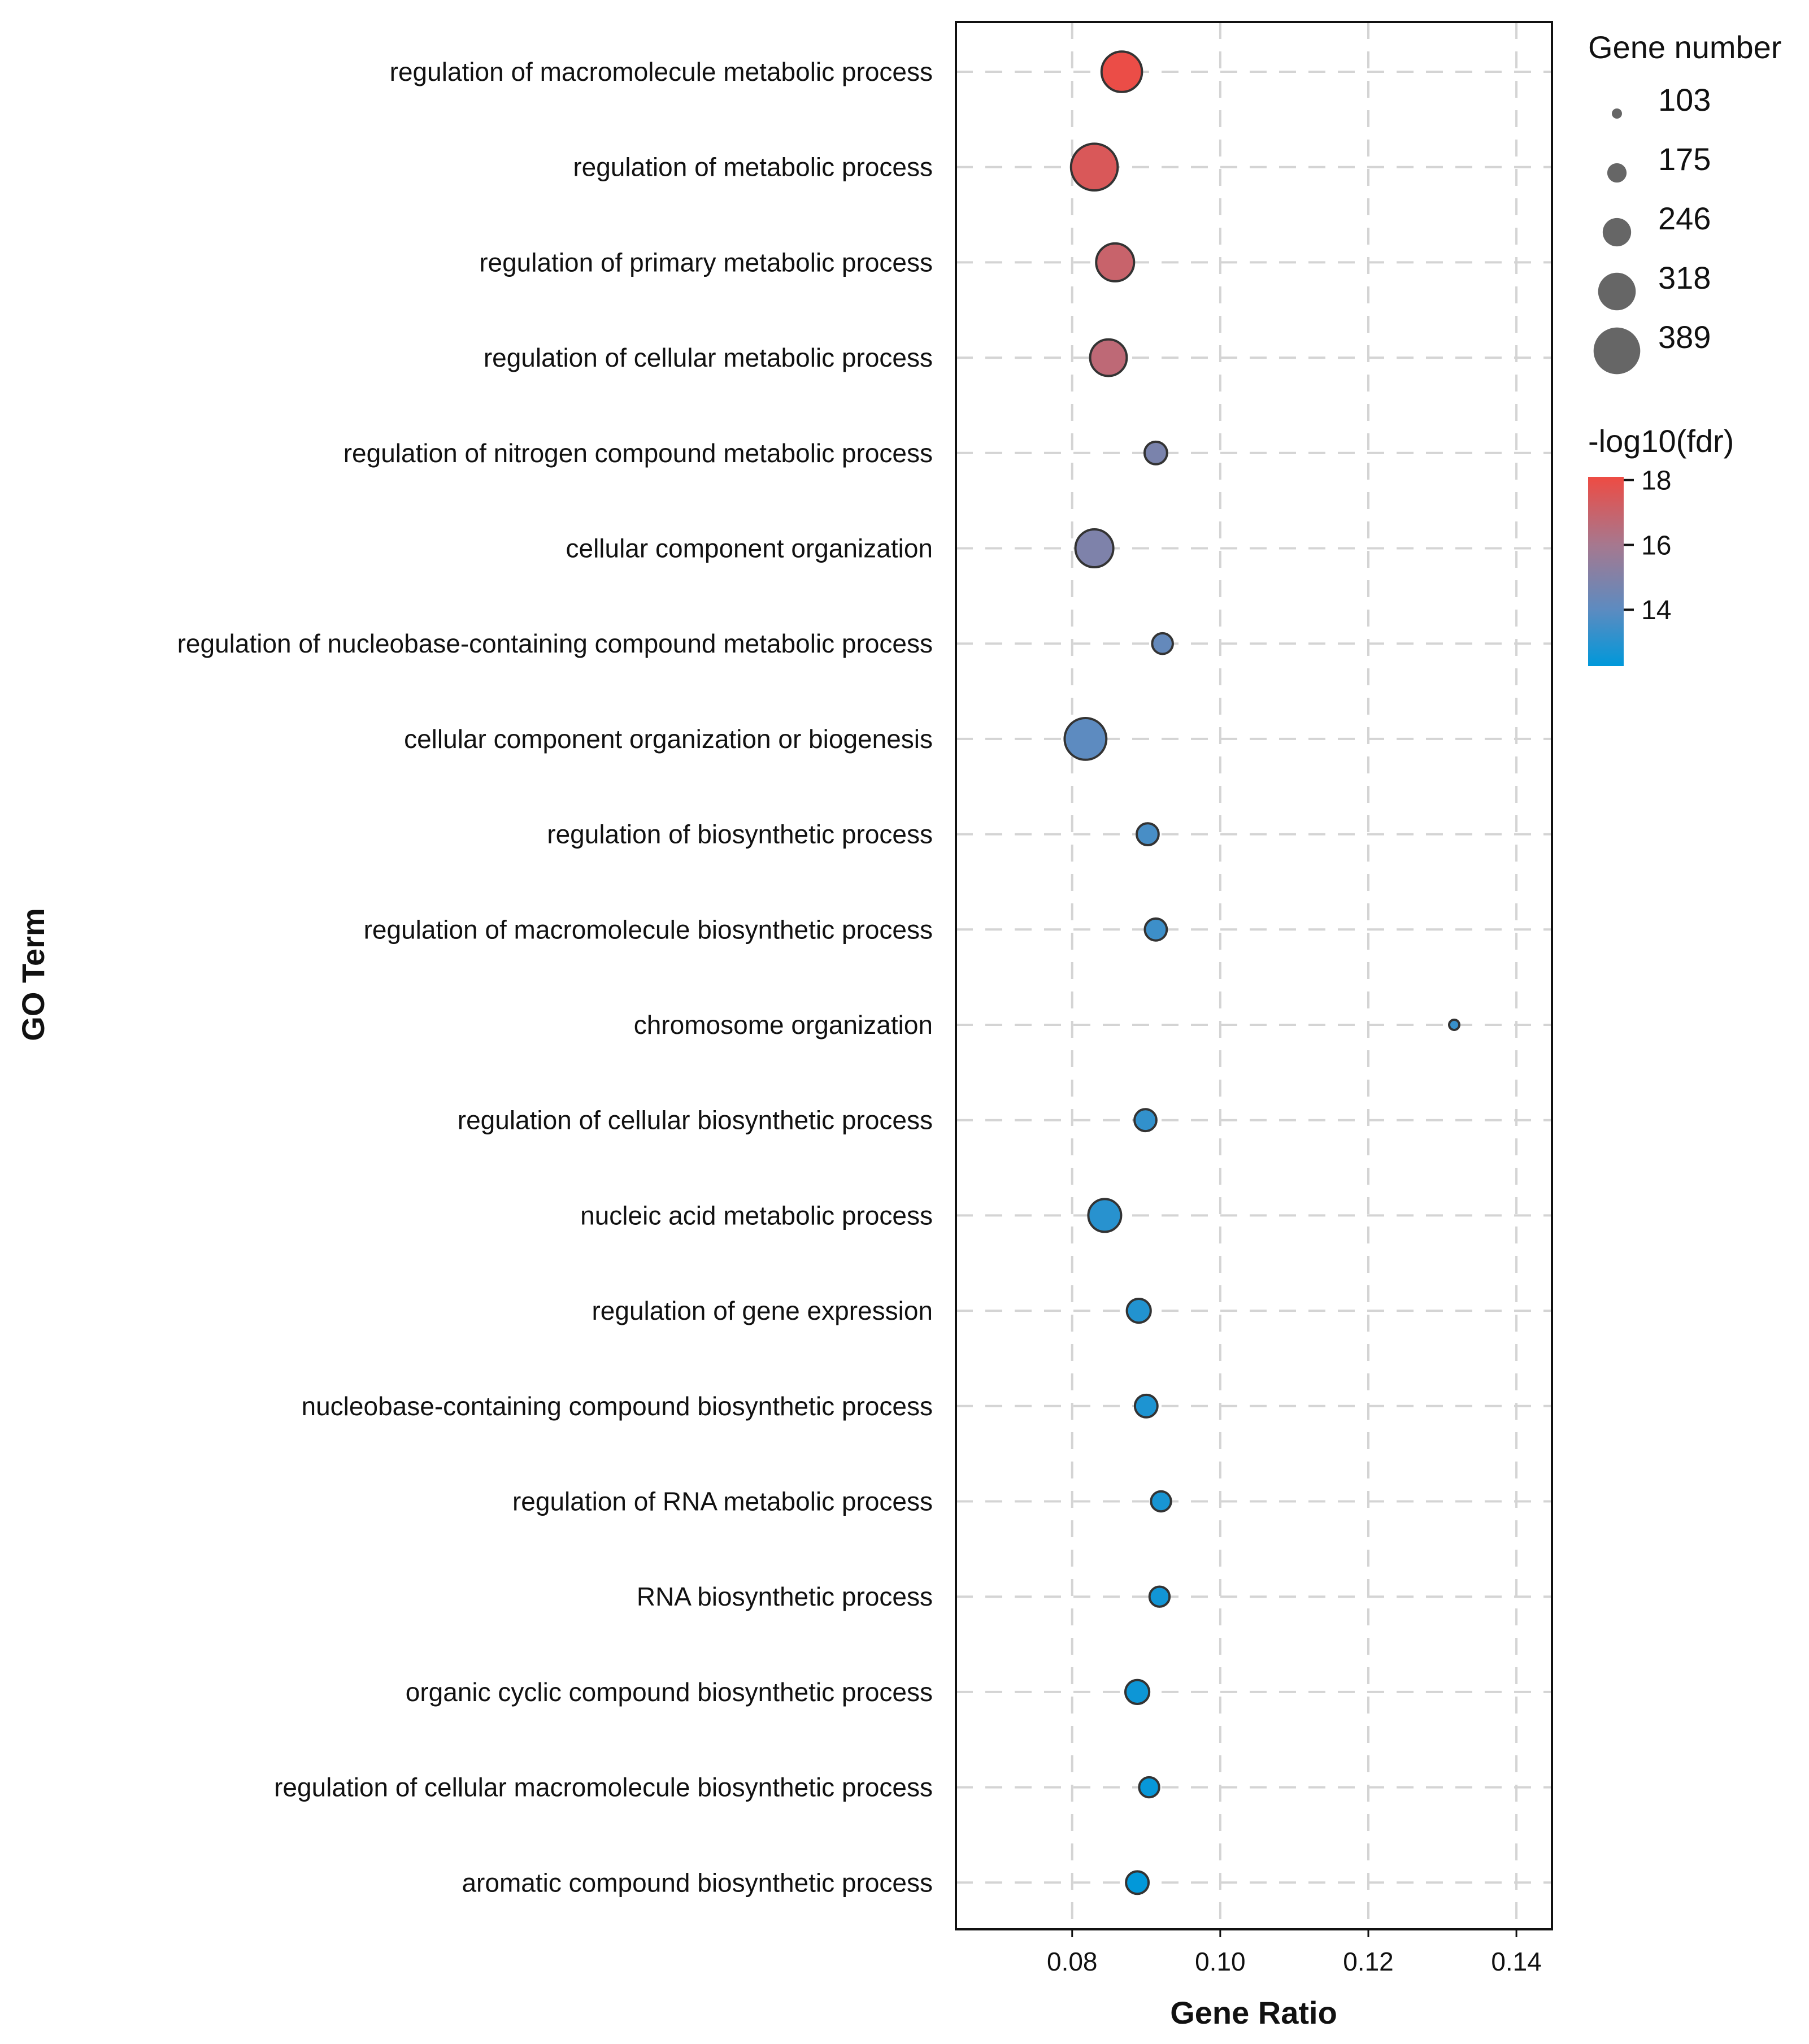 The height and width of the screenshot is (2044, 1809). I want to click on size-legend-title: Gene number, so click(1684, 47).